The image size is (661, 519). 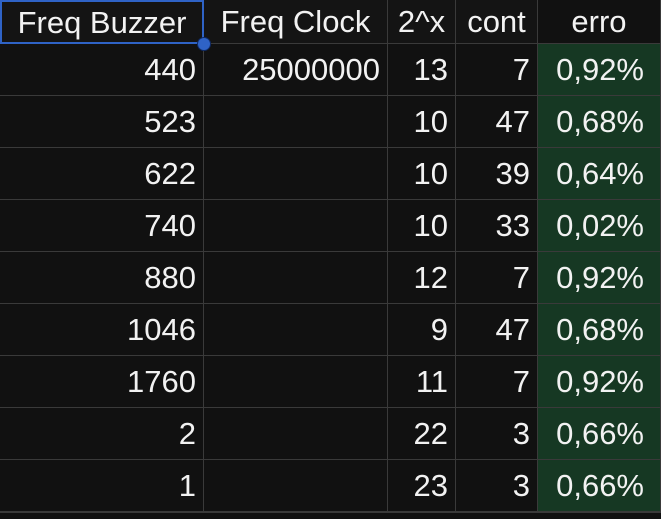 I want to click on cell-2x: 9, so click(x=422, y=330).